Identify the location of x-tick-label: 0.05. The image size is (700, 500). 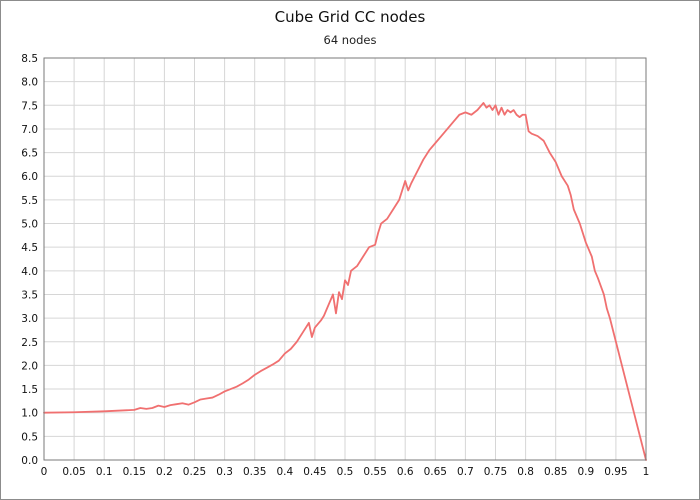
(73, 472).